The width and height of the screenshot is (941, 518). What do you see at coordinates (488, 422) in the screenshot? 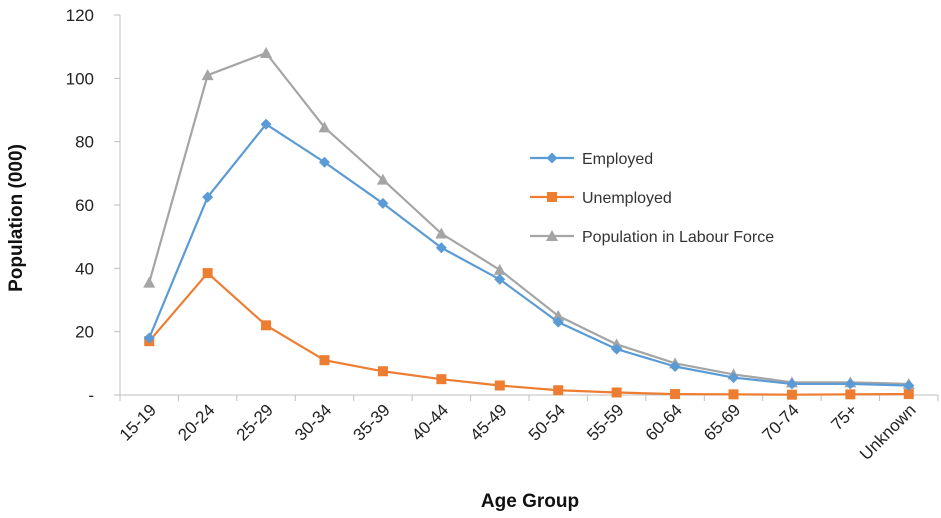
I see `x-tick-label: 45-49` at bounding box center [488, 422].